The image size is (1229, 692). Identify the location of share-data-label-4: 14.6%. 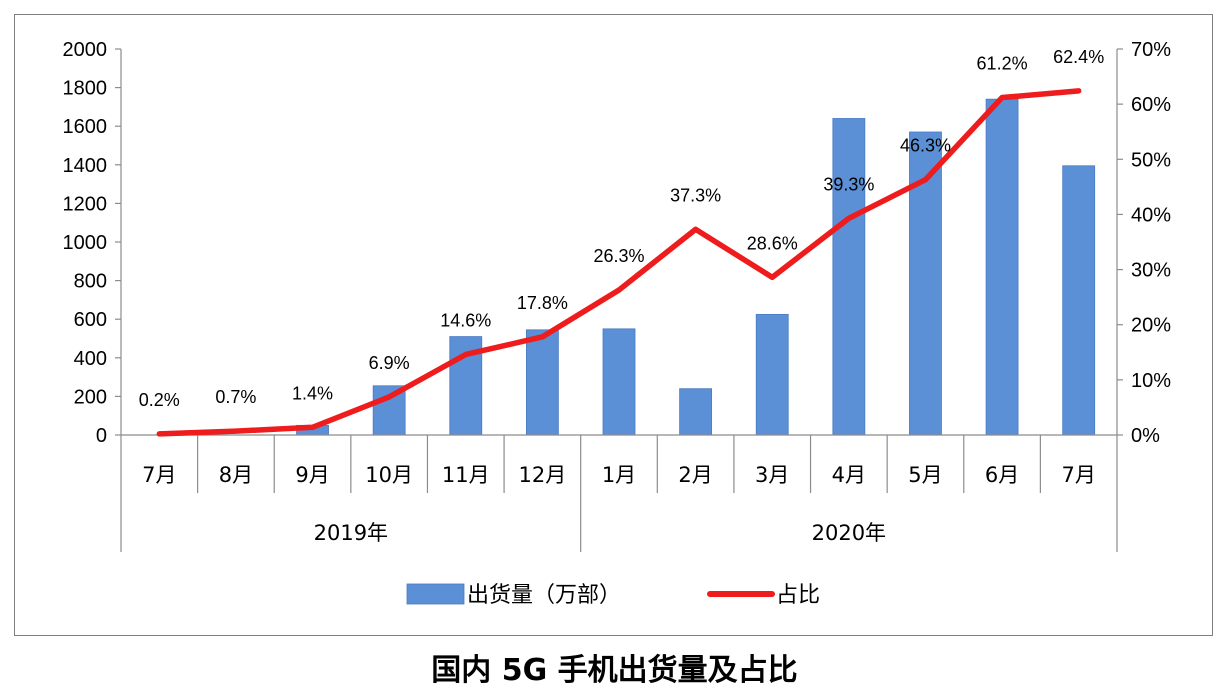
(465, 320).